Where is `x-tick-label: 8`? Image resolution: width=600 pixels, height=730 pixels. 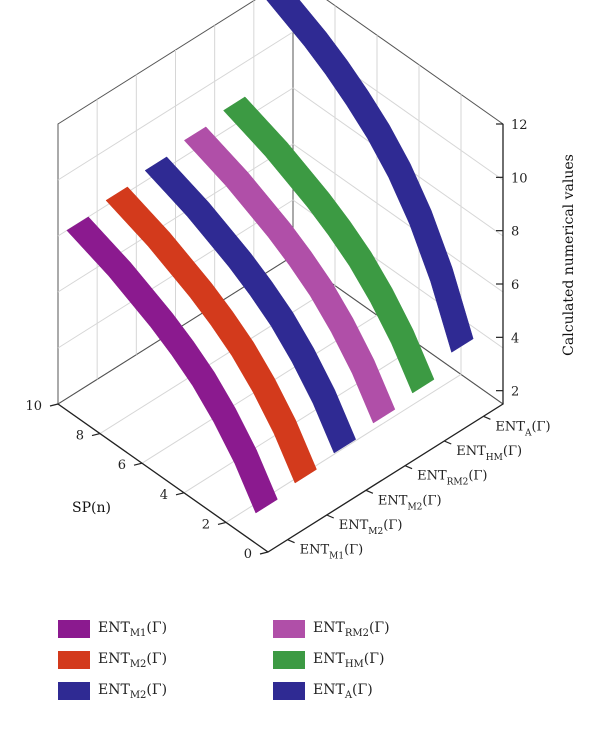
x-tick-label: 8 is located at coordinates (80, 436).